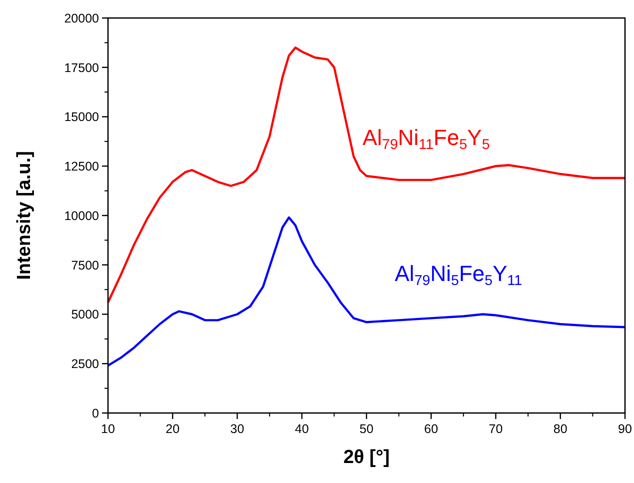  What do you see at coordinates (625, 429) in the screenshot?
I see `x-tick-label: 90` at bounding box center [625, 429].